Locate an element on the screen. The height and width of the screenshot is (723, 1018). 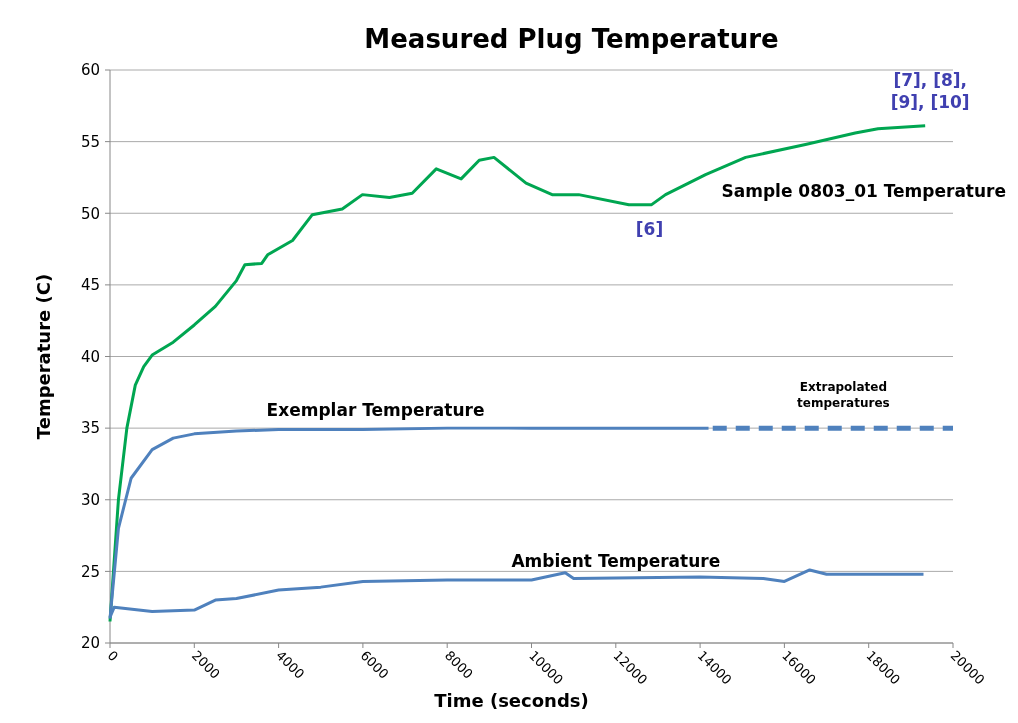
y-axis-title: Temperature (C) is located at coordinates (43, 356).